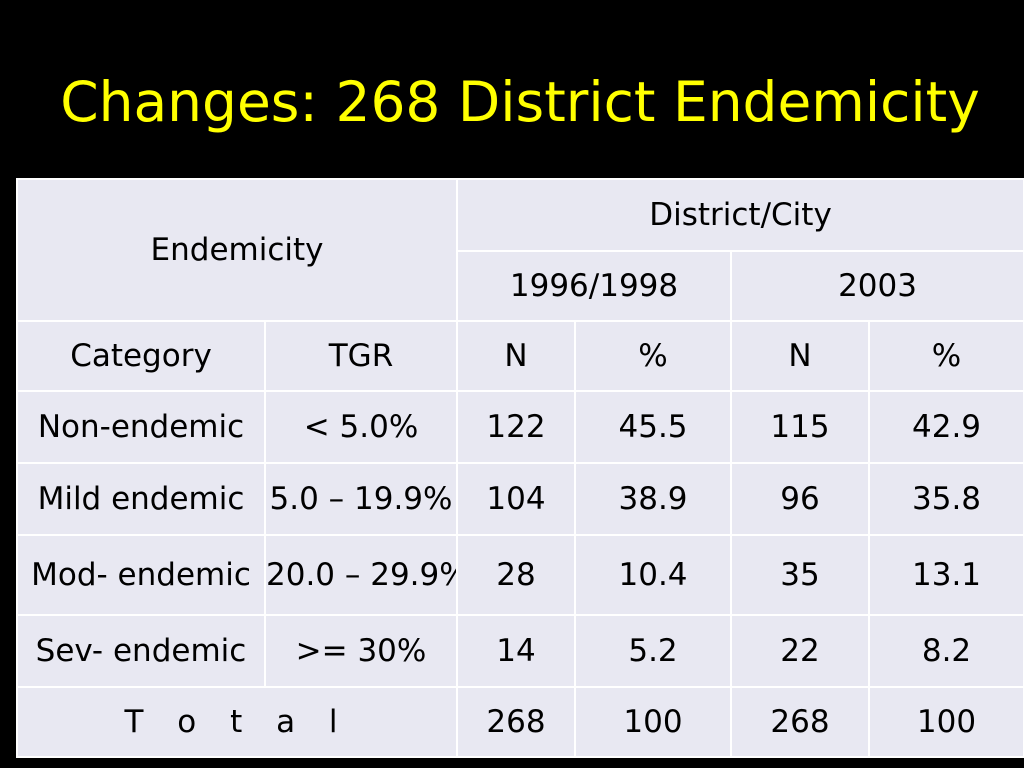 This screenshot has height=768, width=1024. What do you see at coordinates (237, 250) in the screenshot?
I see `header-endemicity: Endemicity` at bounding box center [237, 250].